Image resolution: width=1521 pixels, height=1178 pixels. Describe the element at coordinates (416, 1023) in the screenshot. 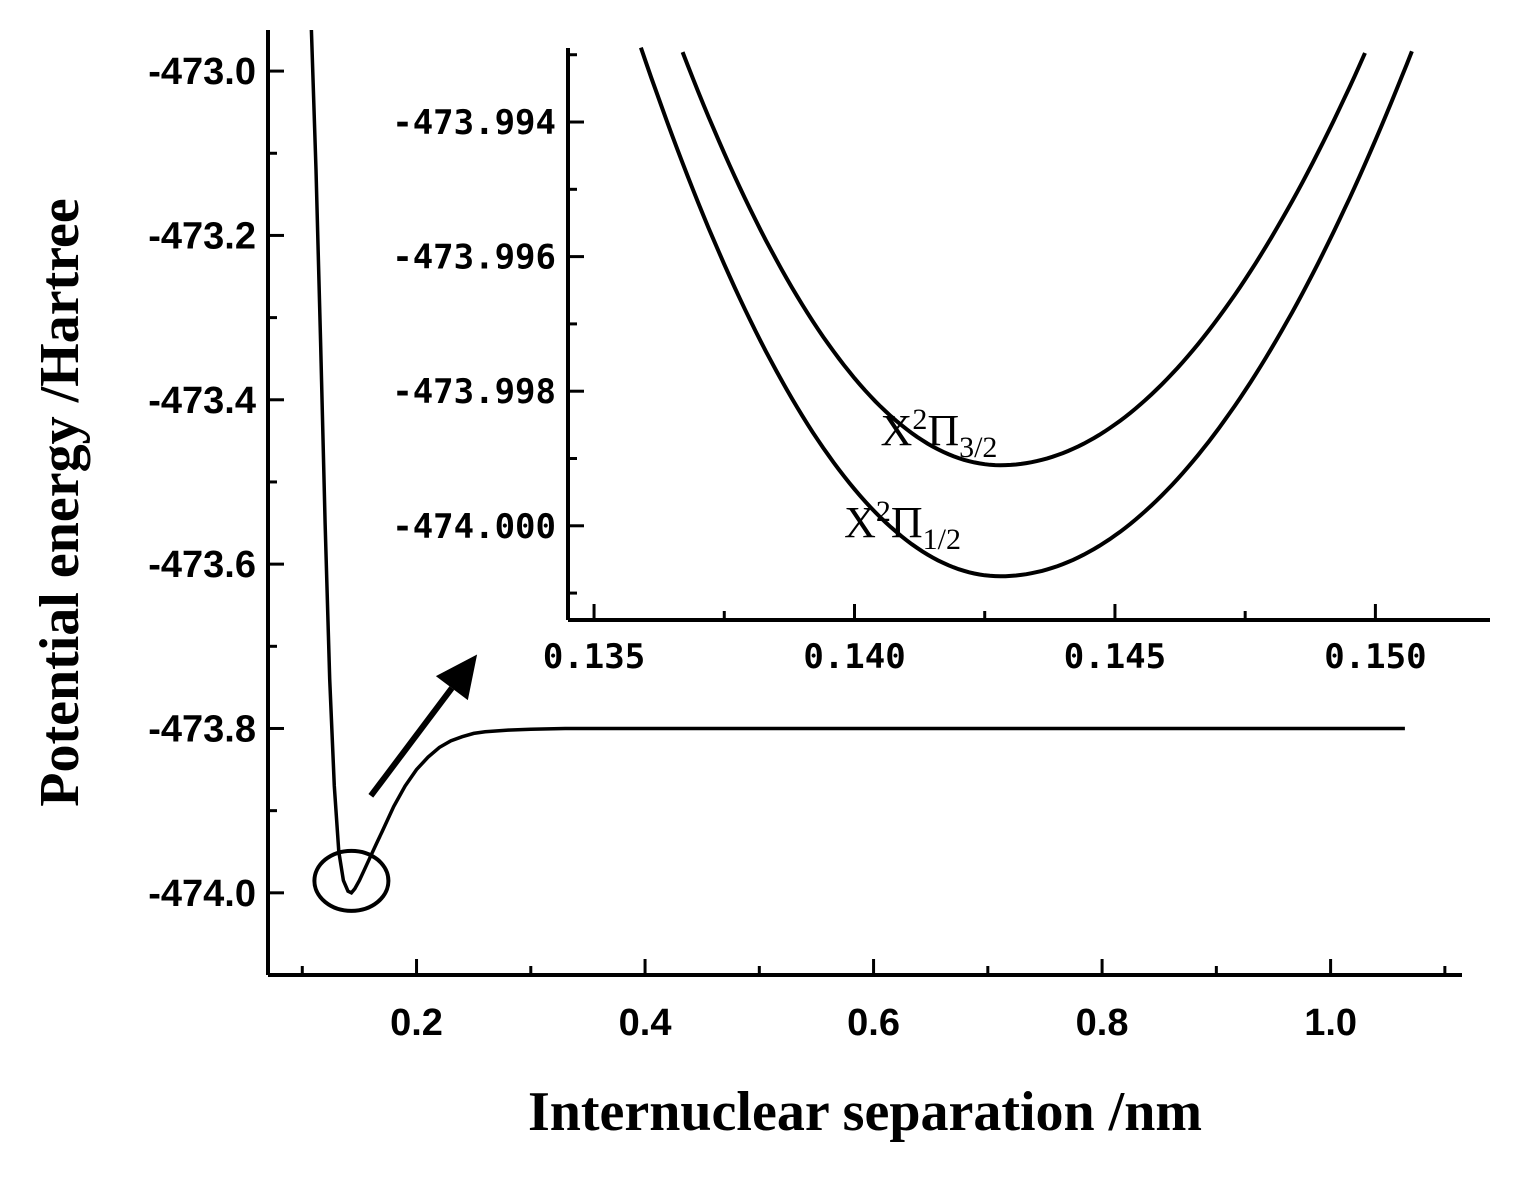

I see `x-tick-label: 0.2` at that location.